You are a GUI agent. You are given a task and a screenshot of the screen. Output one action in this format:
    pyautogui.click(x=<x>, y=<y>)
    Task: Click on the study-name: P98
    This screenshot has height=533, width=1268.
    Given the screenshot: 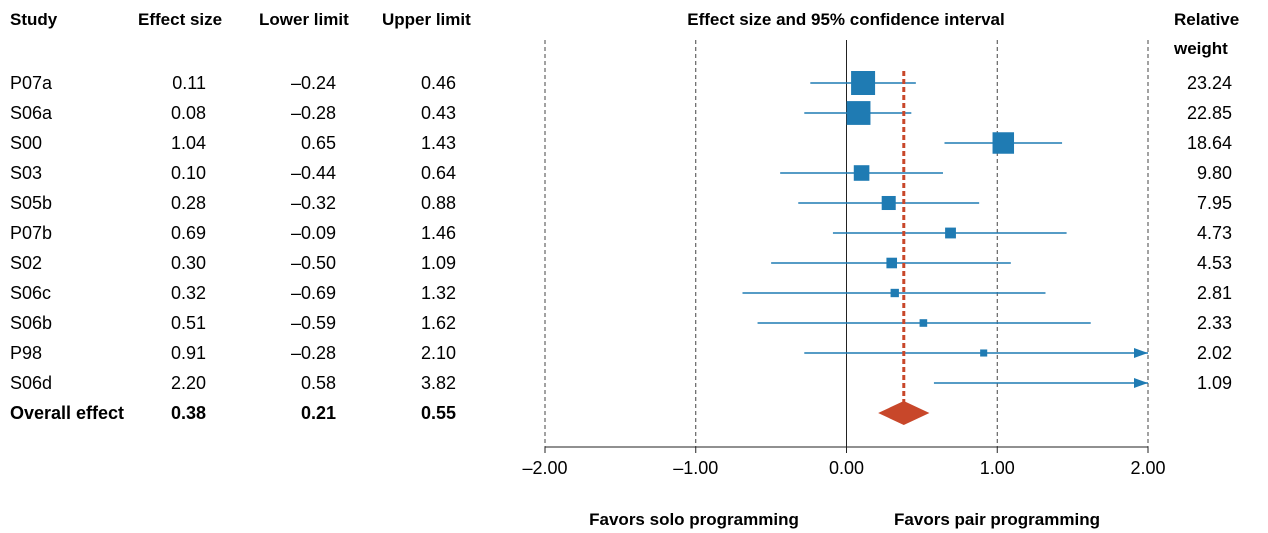 What is the action you would take?
    pyautogui.click(x=26, y=353)
    